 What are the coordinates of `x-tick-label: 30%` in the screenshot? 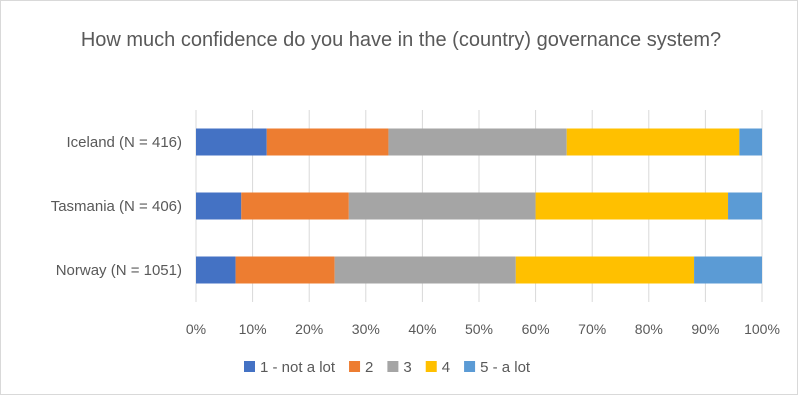 It's located at (366, 329).